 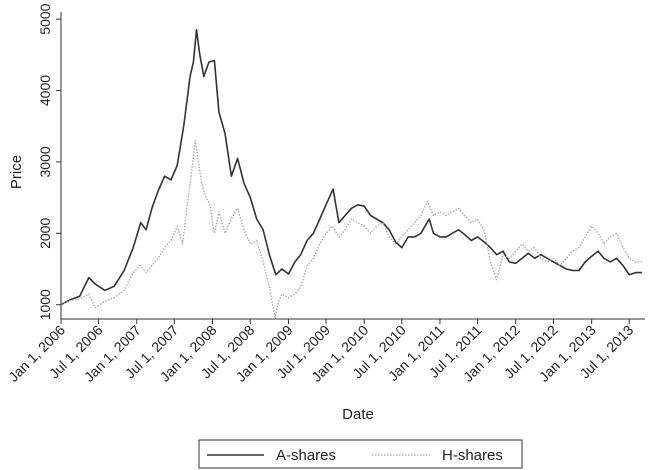 I want to click on legend: A-shares H-shares, so click(x=360, y=454).